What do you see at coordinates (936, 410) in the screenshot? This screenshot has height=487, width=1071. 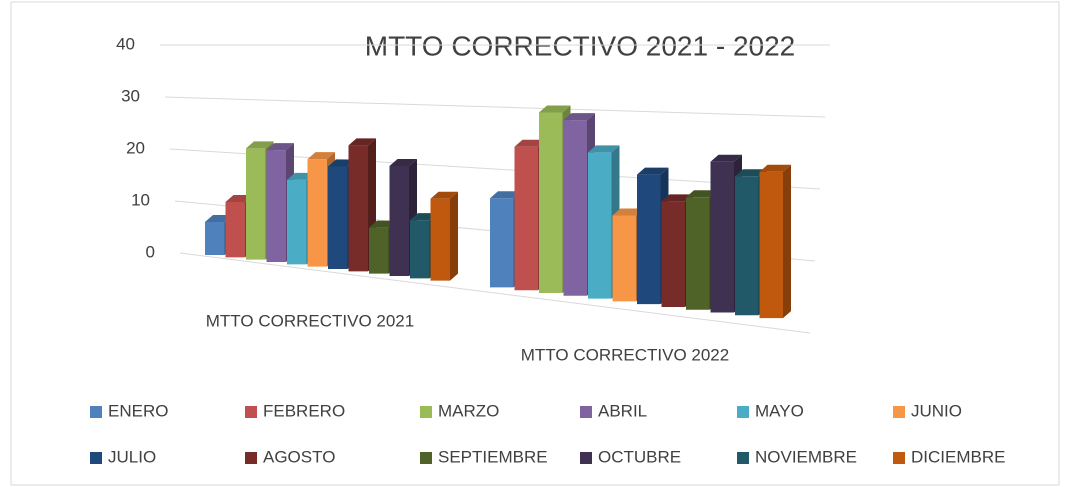 I see `legend-label: JUNIO` at bounding box center [936, 410].